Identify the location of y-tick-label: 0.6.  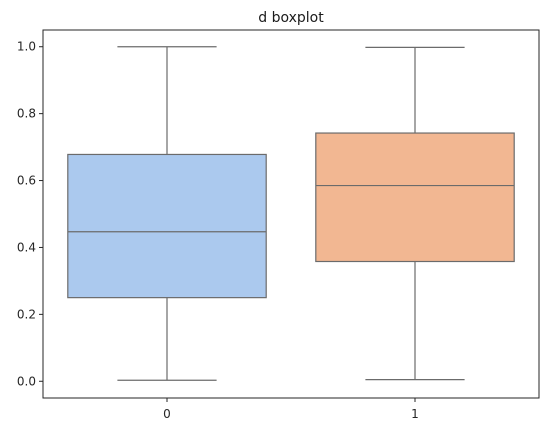
(26, 181).